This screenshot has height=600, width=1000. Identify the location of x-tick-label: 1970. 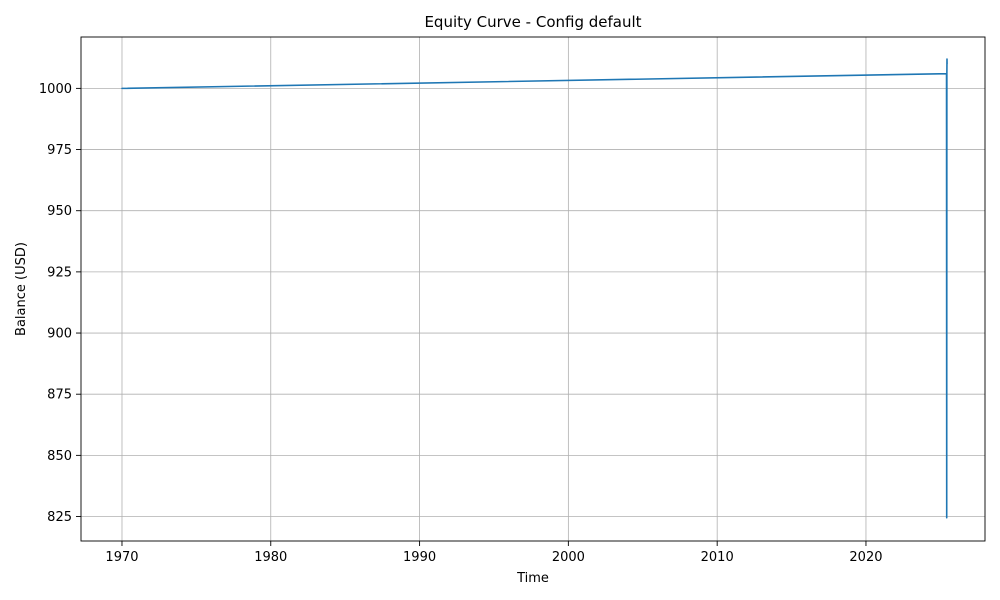
(121, 557).